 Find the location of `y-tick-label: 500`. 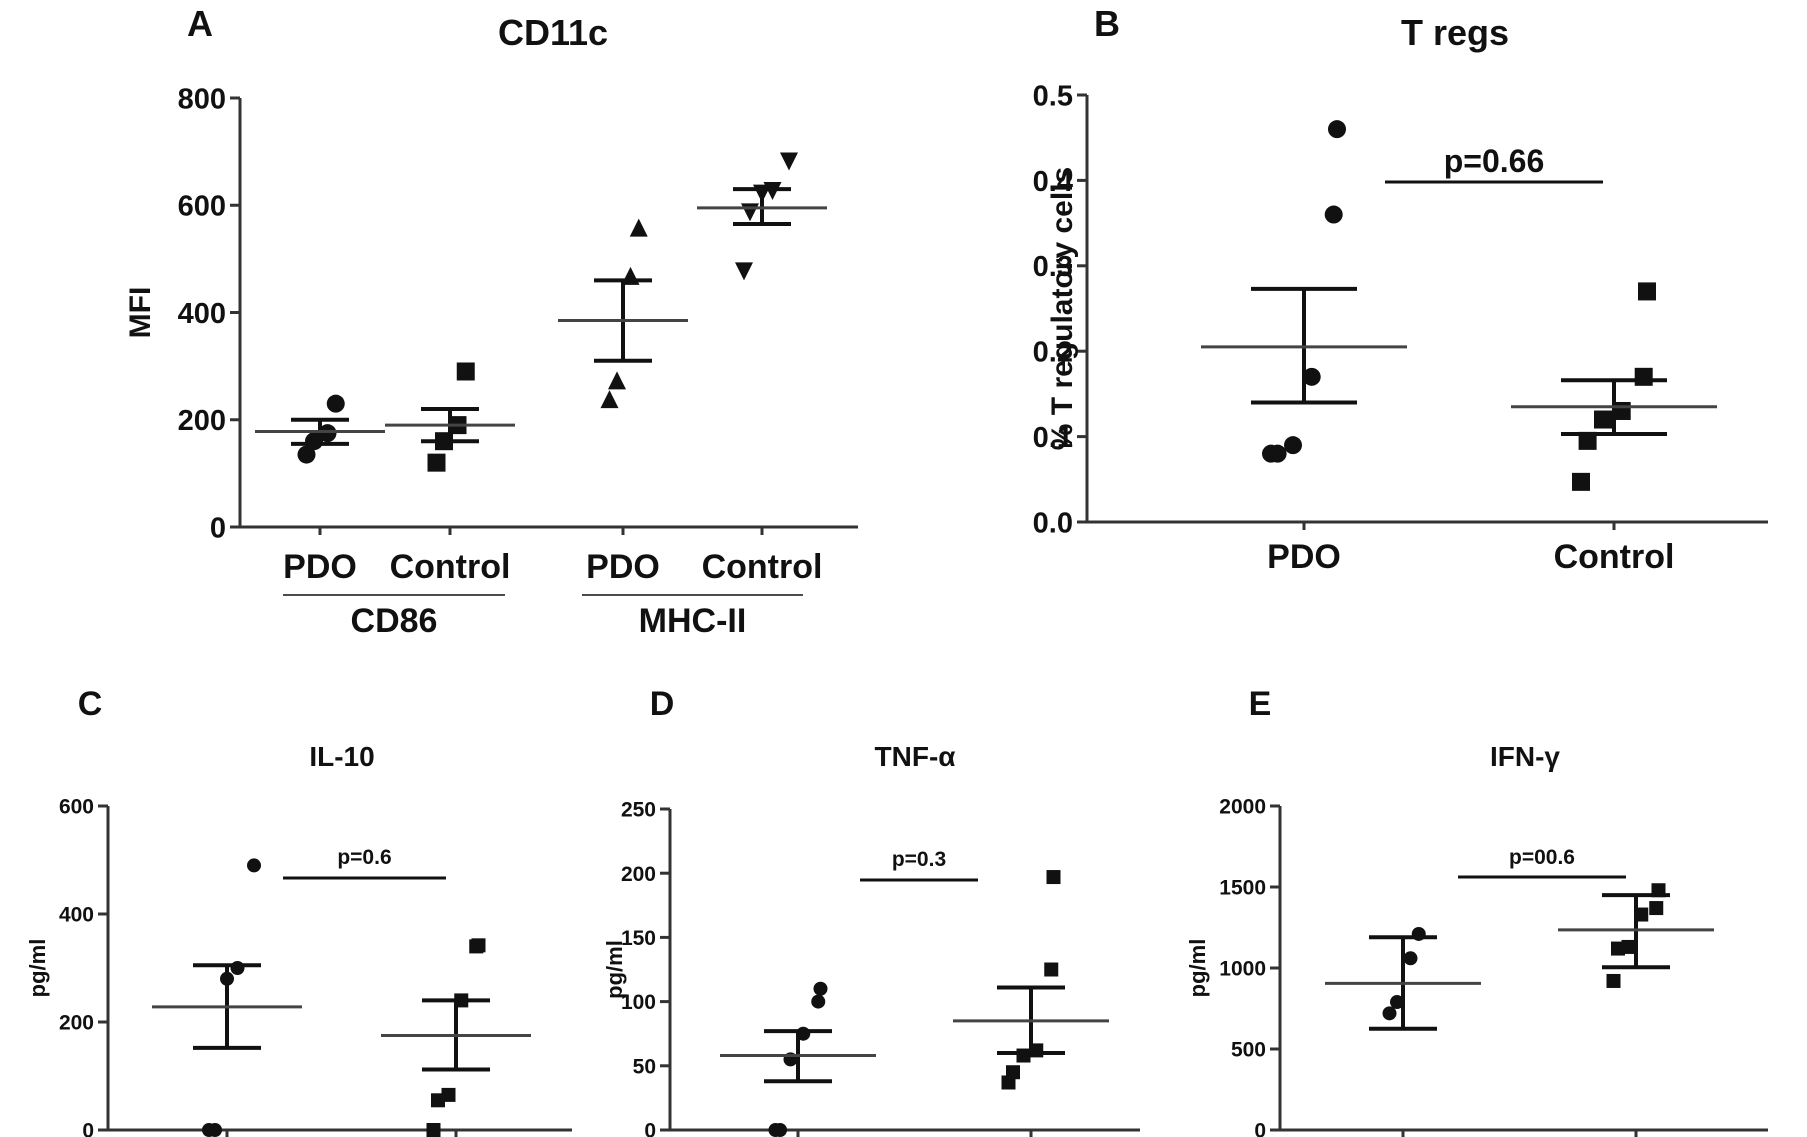

y-tick-label: 500 is located at coordinates (1248, 1050).